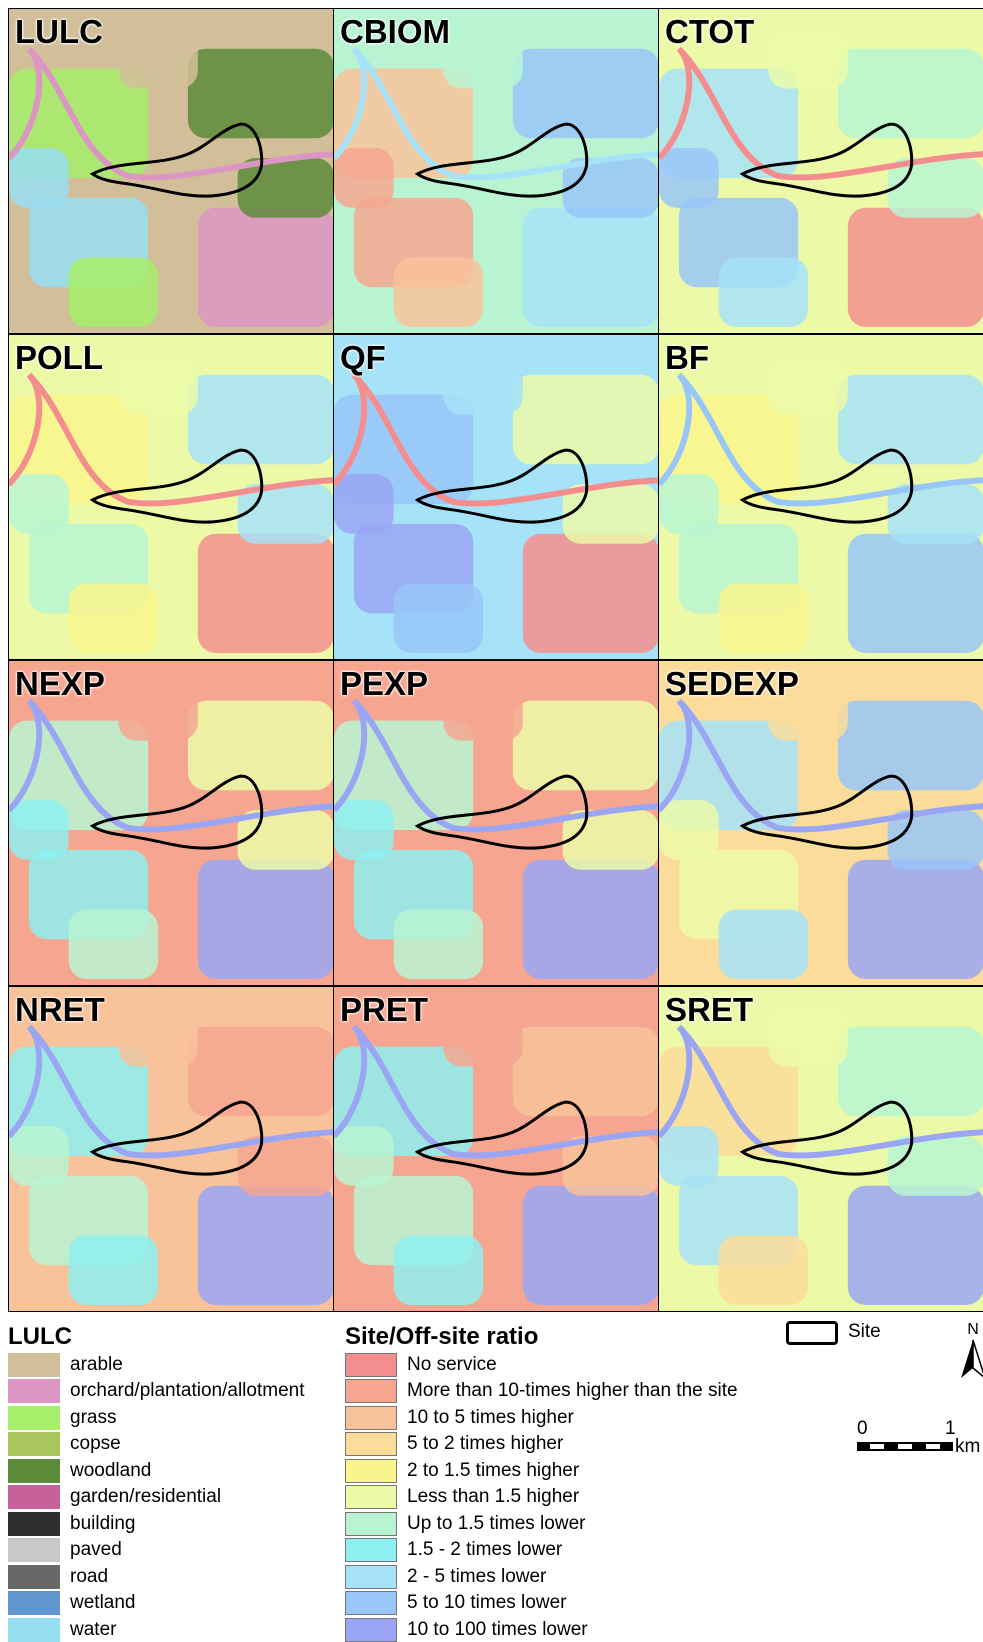 The width and height of the screenshot is (983, 1642). I want to click on legend-label: woodland, so click(111, 1470).